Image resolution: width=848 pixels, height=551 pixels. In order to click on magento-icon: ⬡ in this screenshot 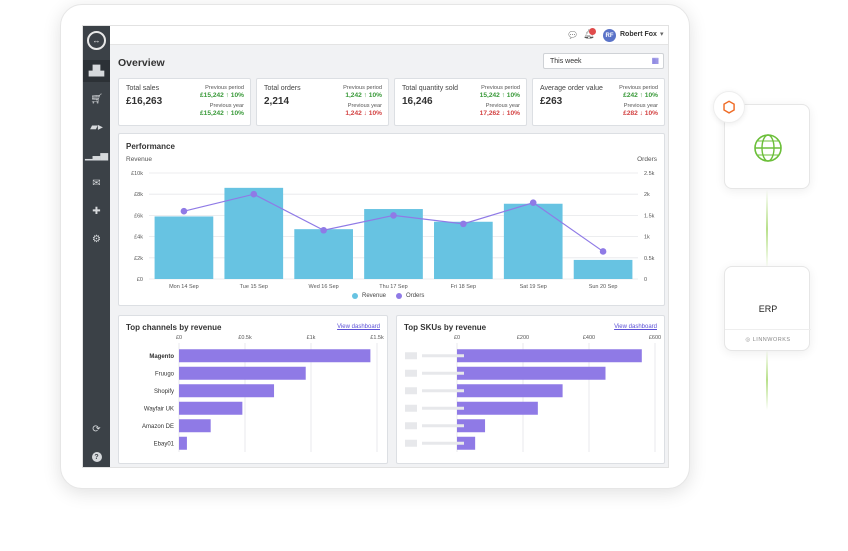, I will do `click(729, 107)`.